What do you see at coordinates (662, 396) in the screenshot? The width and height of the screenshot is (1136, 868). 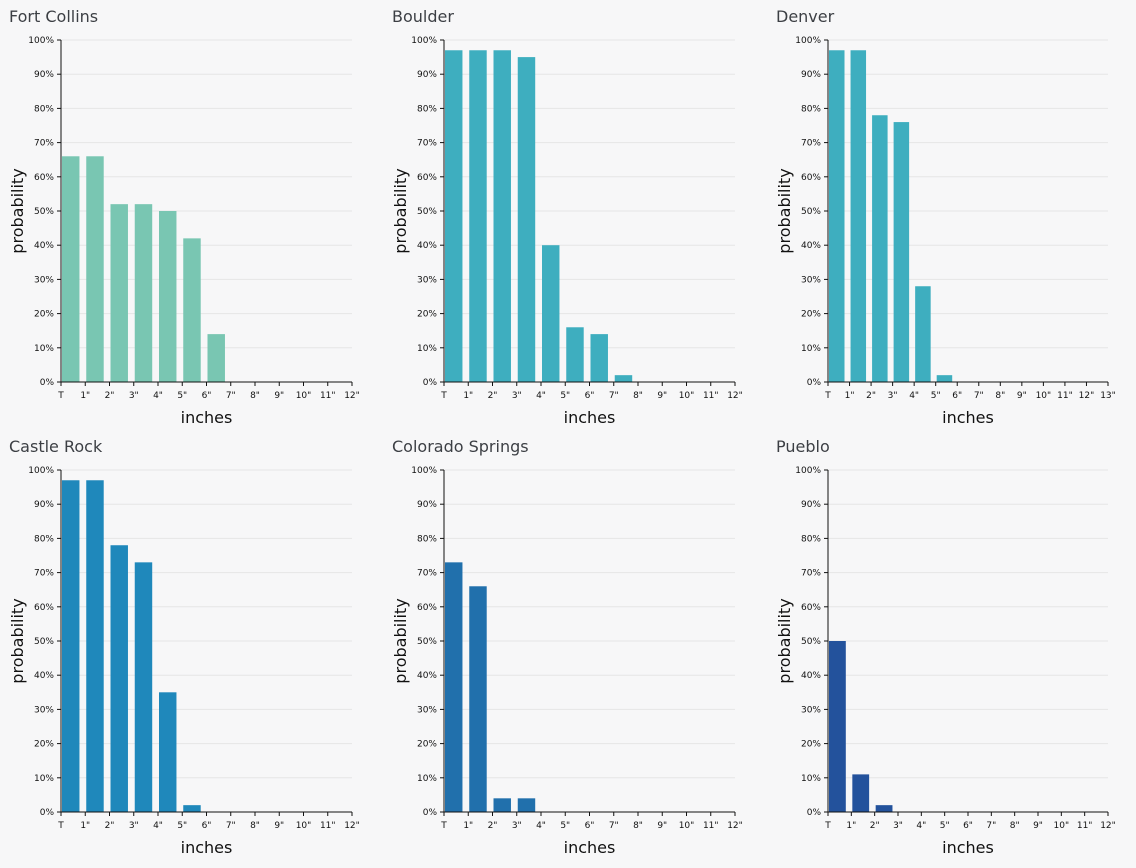 I see `x-tick-label: 9"` at bounding box center [662, 396].